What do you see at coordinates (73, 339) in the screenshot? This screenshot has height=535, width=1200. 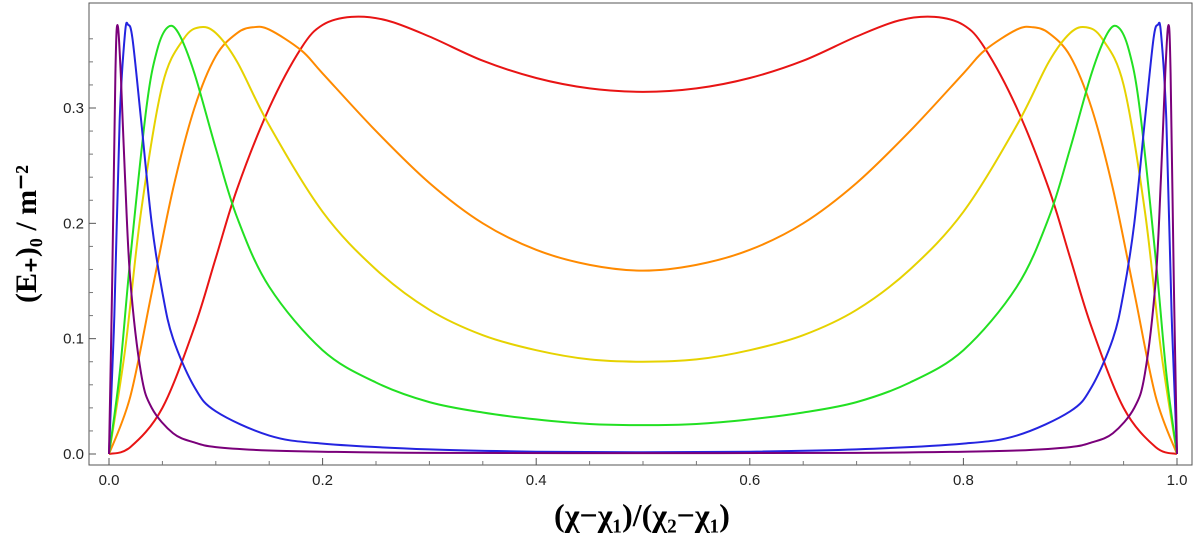 I see `y-tick-label: 0.1` at bounding box center [73, 339].